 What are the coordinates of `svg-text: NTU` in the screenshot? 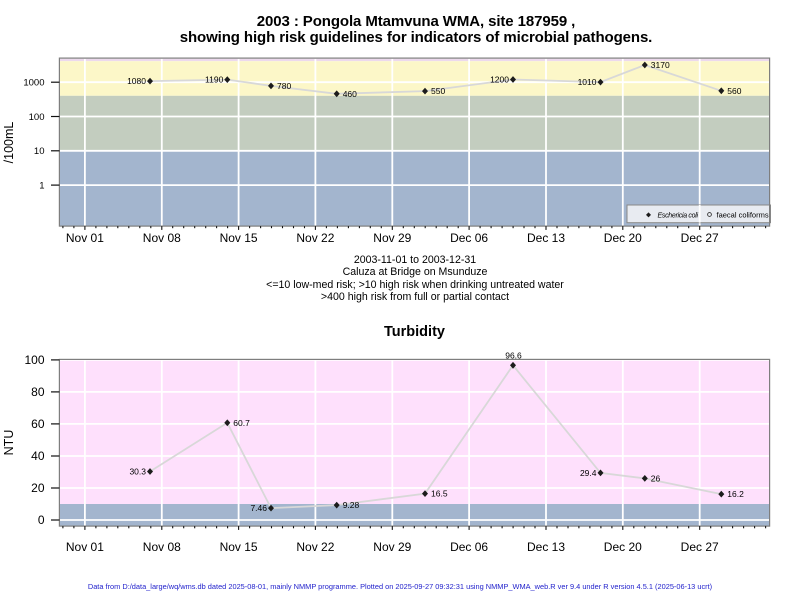 It's located at (9, 443).